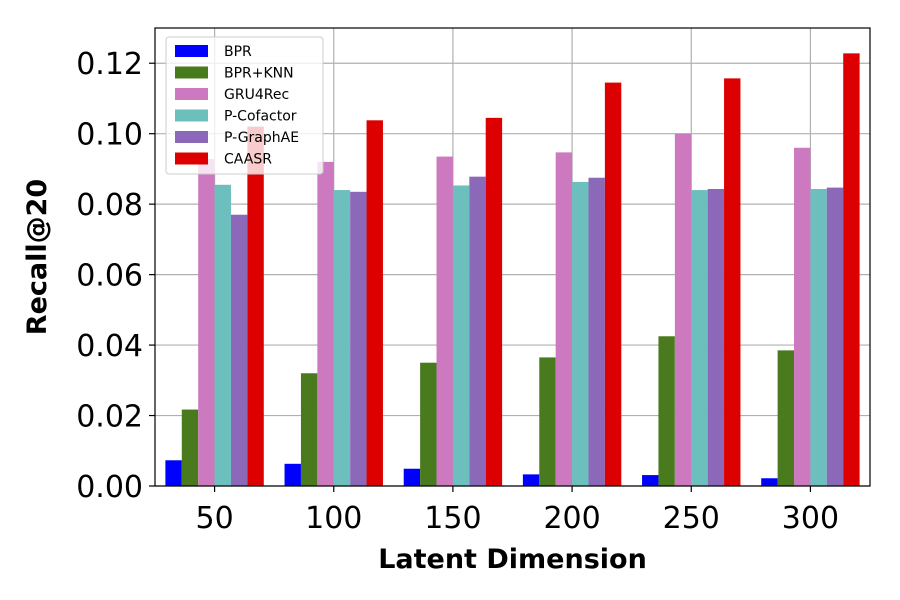 The height and width of the screenshot is (600, 900). I want to click on legend-label: BPR, so click(238, 52).